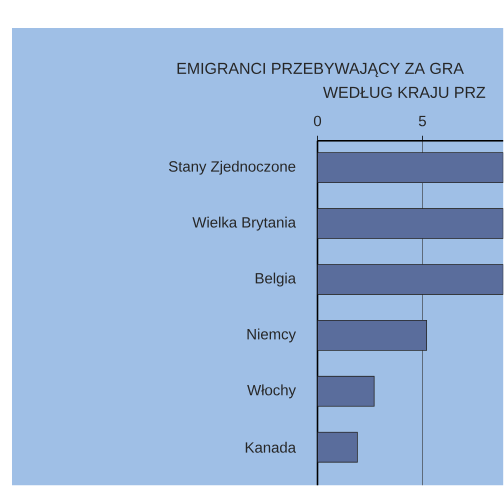 This screenshot has height=486, width=504. Describe the element at coordinates (404, 92) in the screenshot. I see `chart-subtitle: WEDŁUG KRAJU PRZ` at that location.